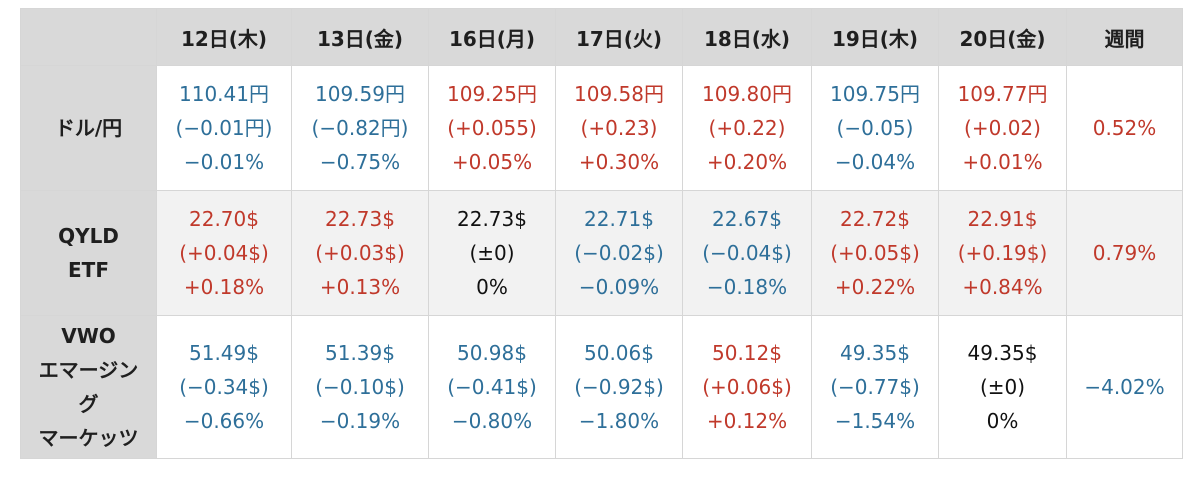  I want to click on cell-pct: +0.01%, so click(1002, 162).